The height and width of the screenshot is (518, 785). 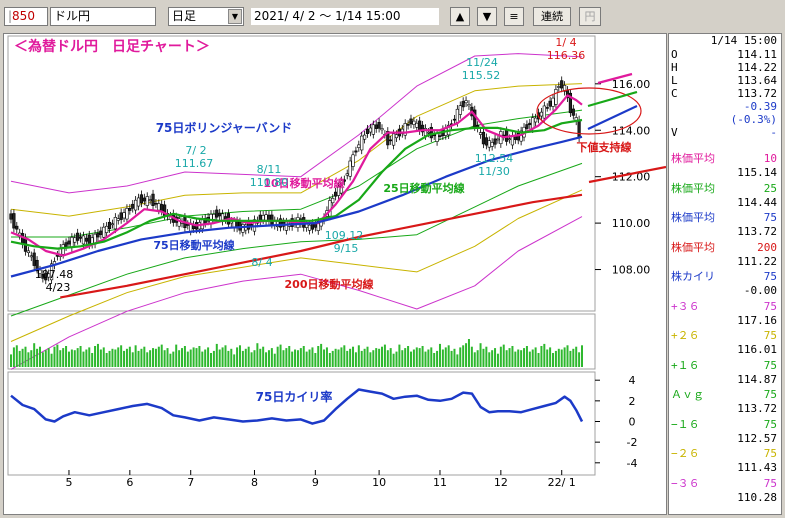 What do you see at coordinates (612, 99) in the screenshot?
I see `projection-line-green` at bounding box center [612, 99].